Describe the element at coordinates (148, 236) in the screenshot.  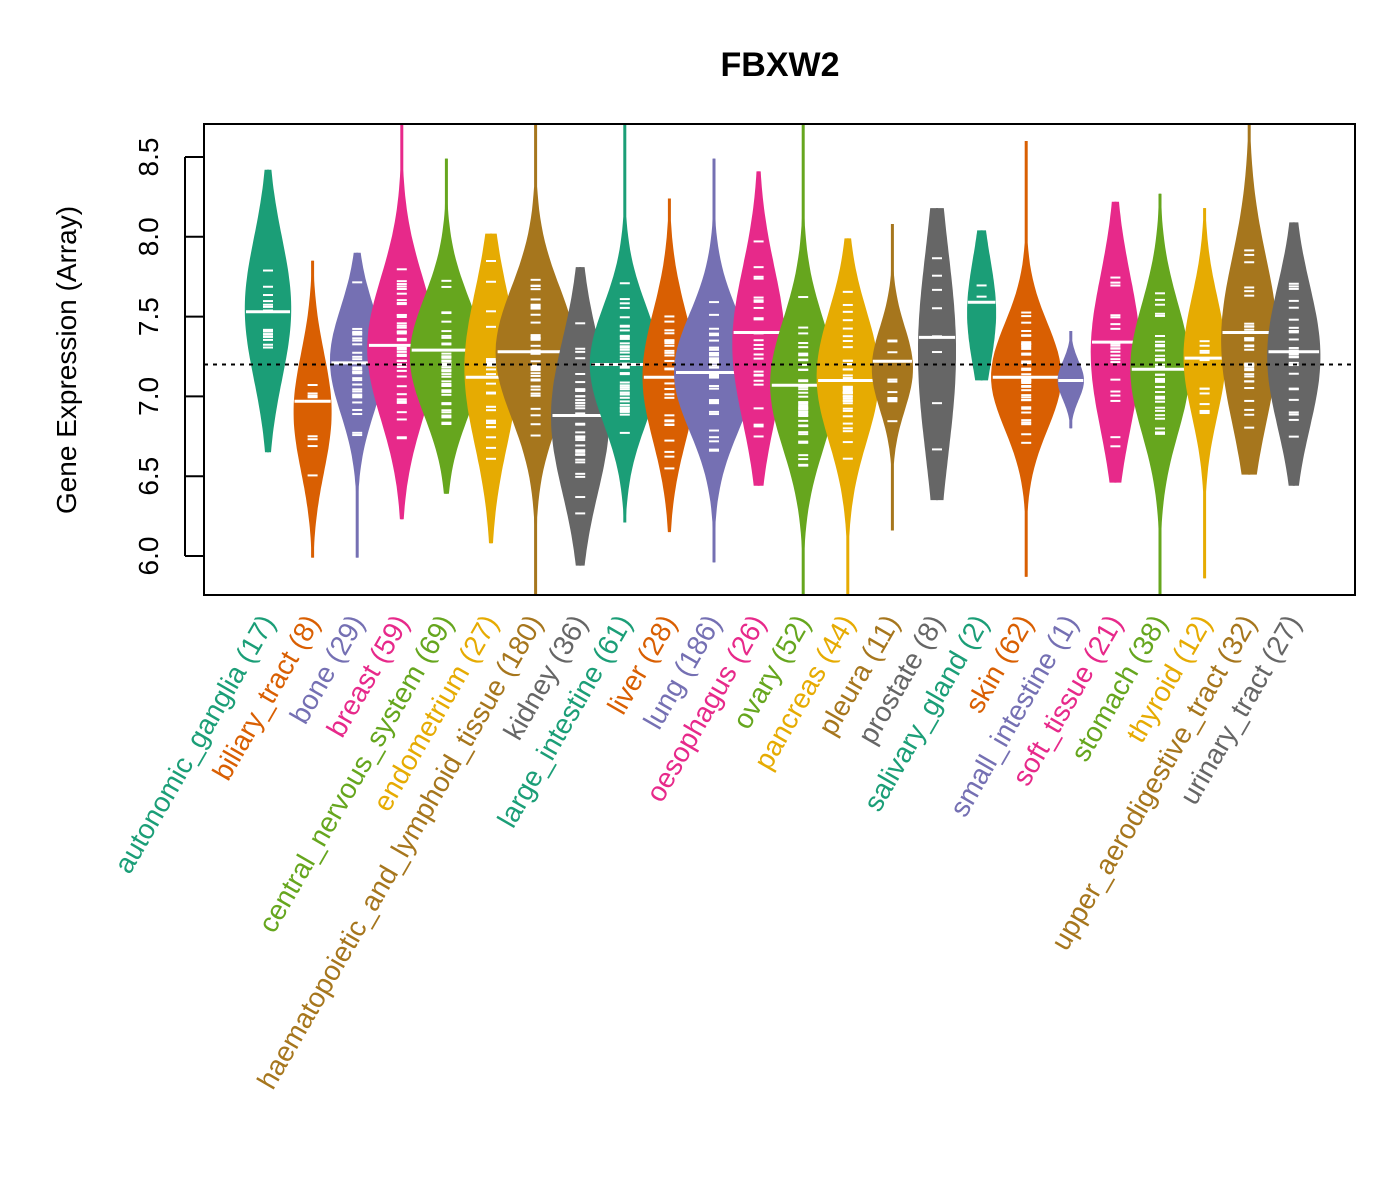
I see `y-tick-label: 8.0` at that location.